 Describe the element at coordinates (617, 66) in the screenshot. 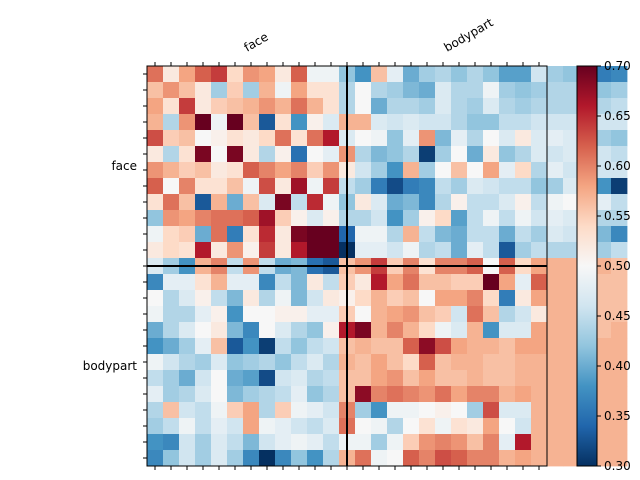

I see `colorbar-tick-label: 0.70` at that location.